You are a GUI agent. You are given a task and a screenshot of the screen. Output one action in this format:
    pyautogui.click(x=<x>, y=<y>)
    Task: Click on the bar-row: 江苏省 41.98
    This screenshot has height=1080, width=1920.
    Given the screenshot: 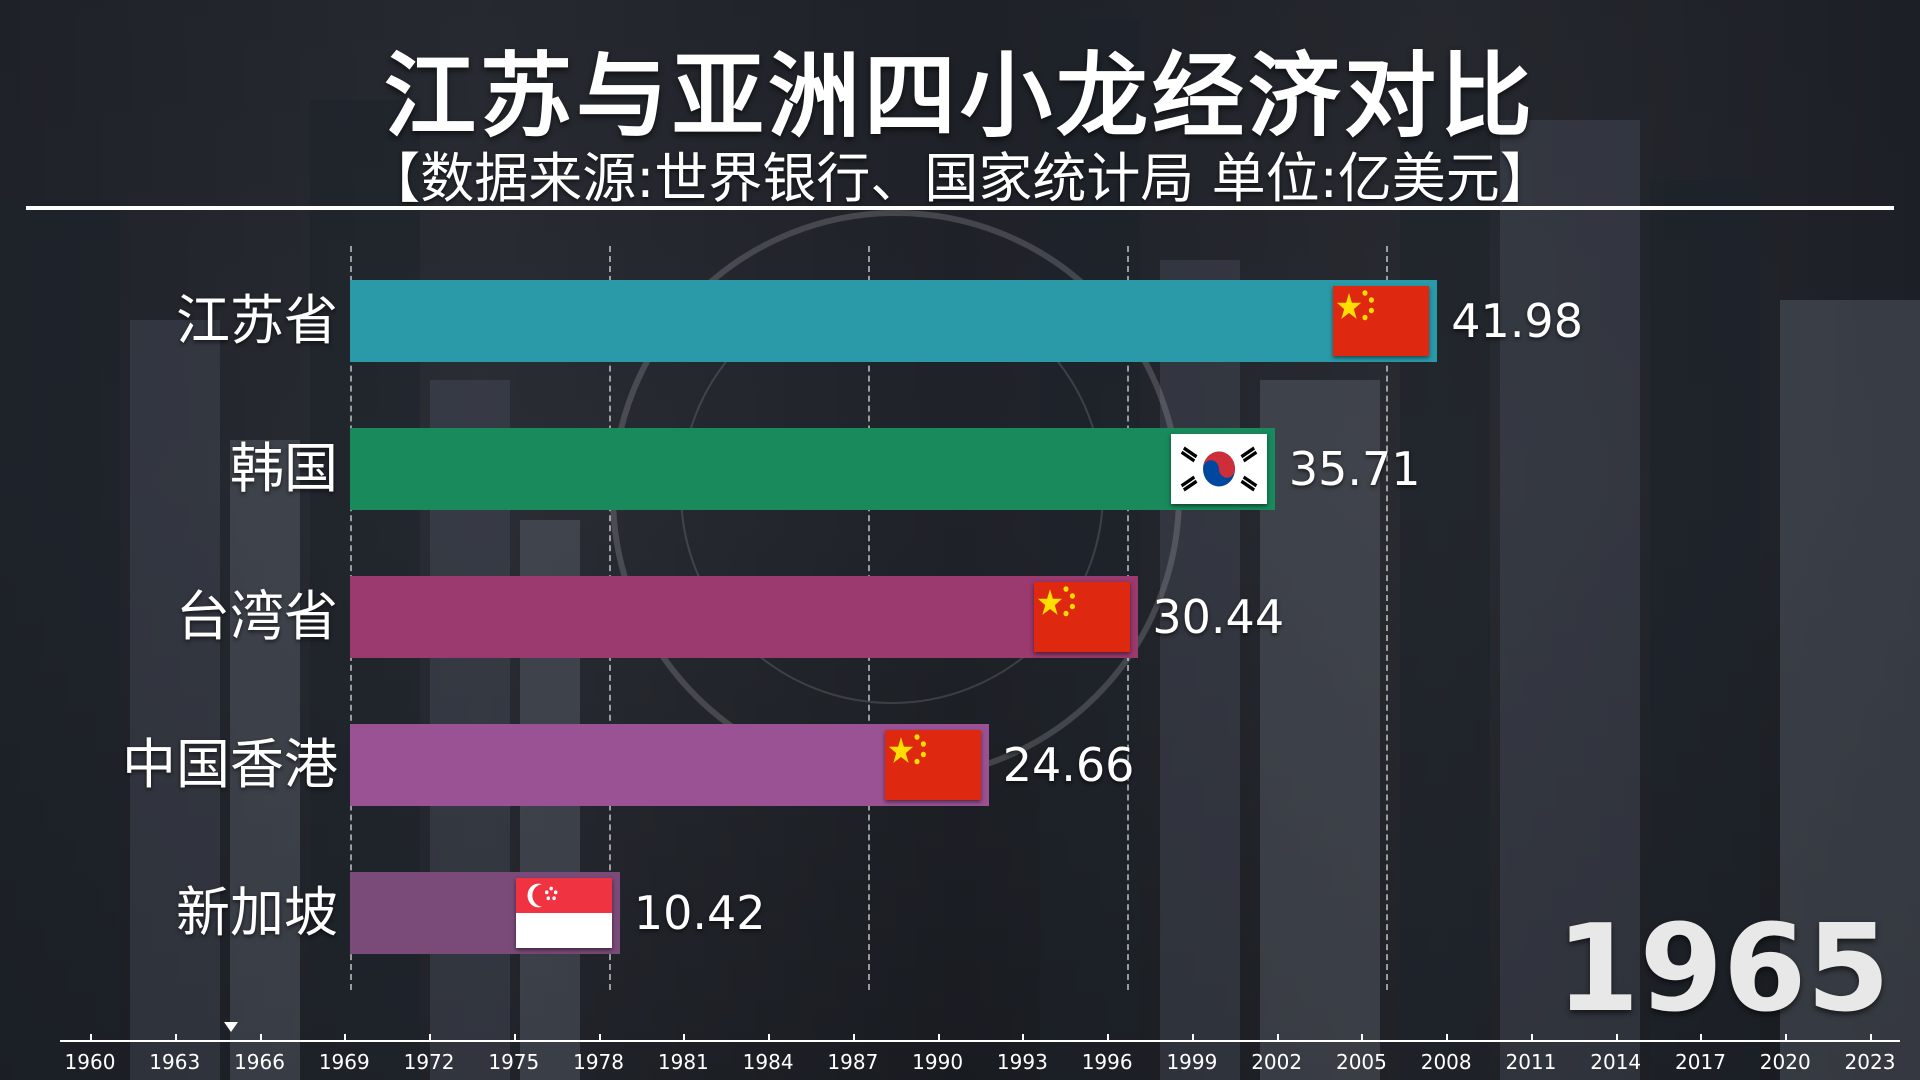 What is the action you would take?
    pyautogui.click(x=960, y=321)
    